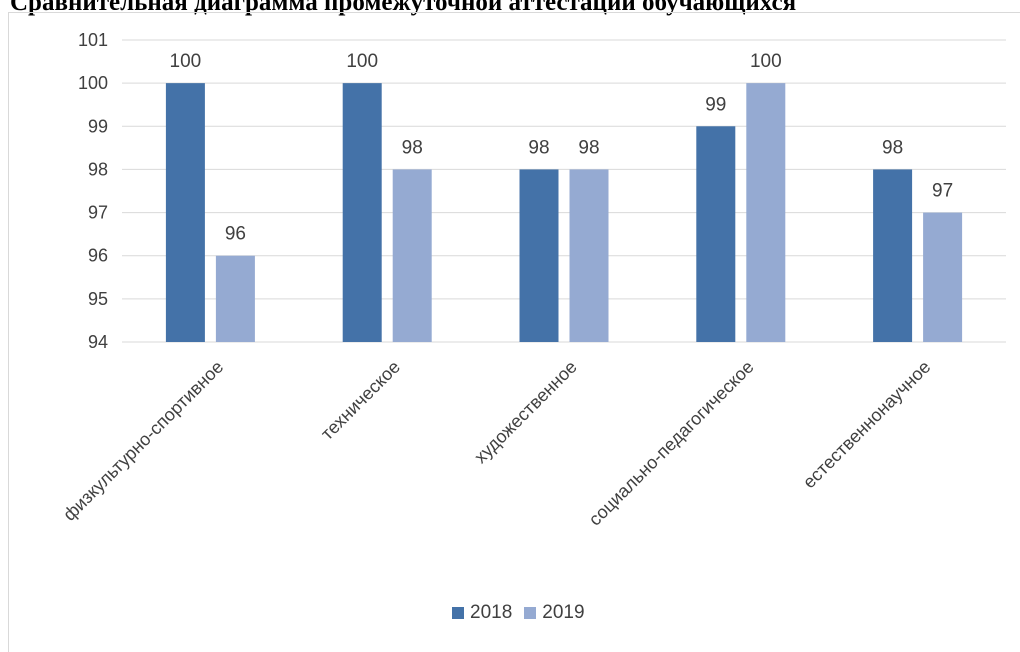 The image size is (1020, 652). I want to click on x-category-label: художественное, so click(525, 412).